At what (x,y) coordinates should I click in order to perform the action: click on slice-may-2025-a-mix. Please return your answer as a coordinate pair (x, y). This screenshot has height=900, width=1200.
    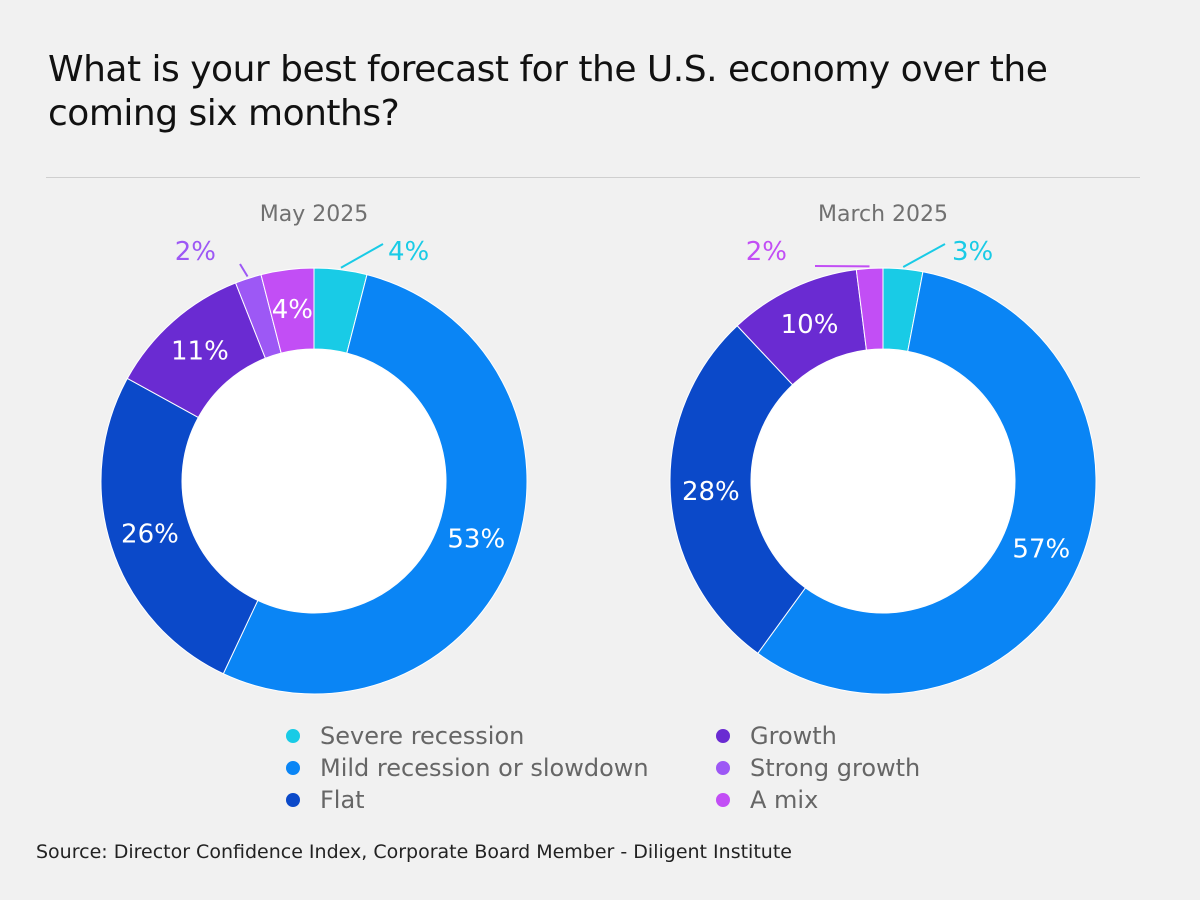
    Looking at the image, I should click on (287, 310).